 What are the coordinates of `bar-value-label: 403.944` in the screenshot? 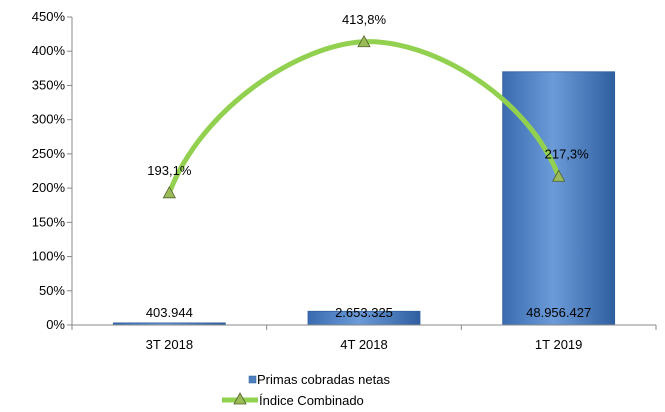 It's located at (169, 312).